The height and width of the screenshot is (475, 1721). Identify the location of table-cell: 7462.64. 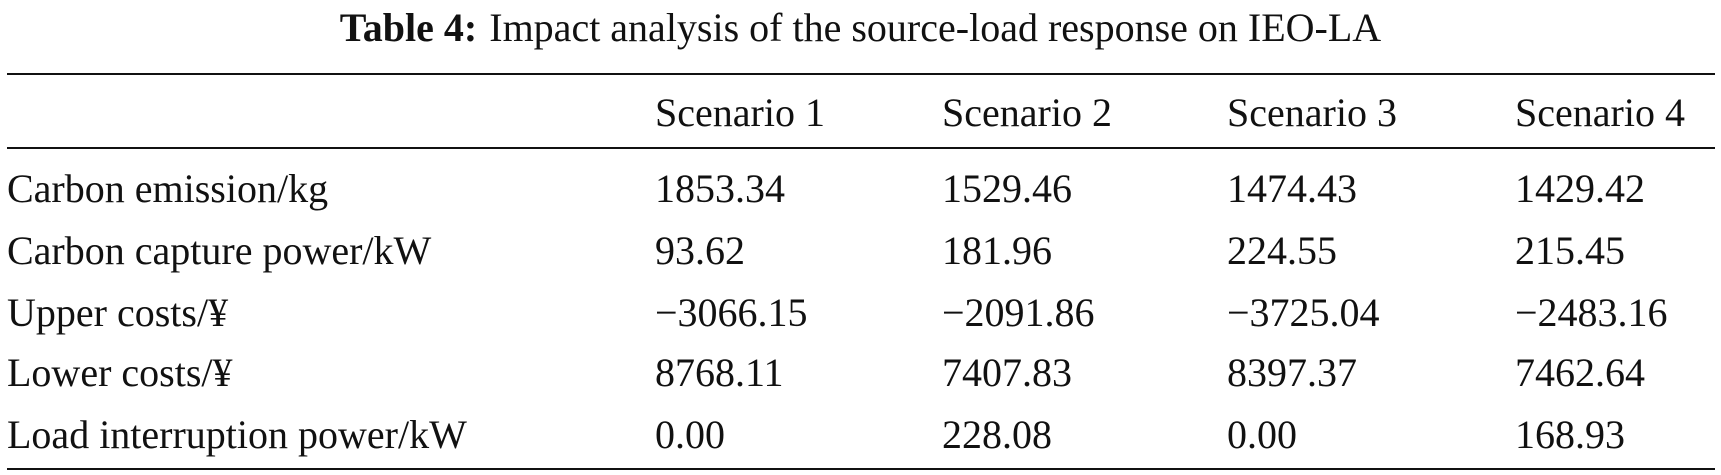
(1580, 372).